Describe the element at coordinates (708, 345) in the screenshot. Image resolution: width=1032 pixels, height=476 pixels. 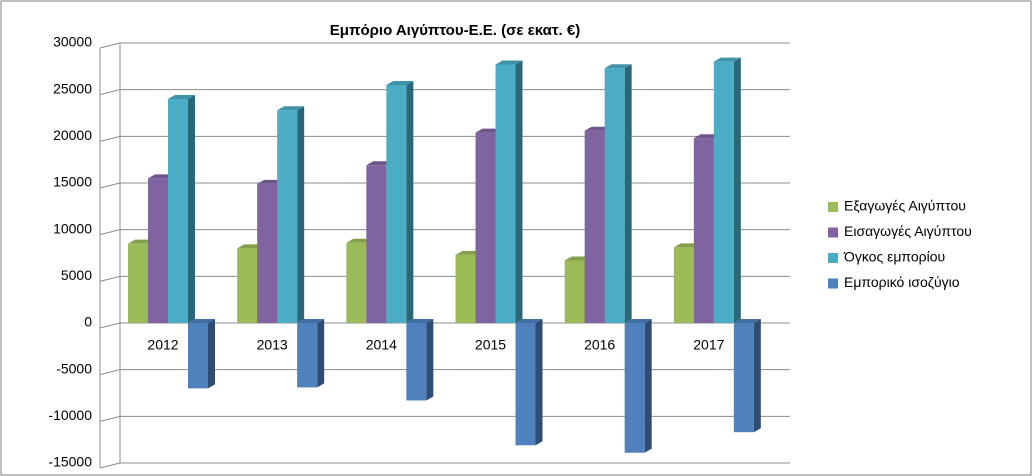
I see `x-tick-label: 2017` at that location.